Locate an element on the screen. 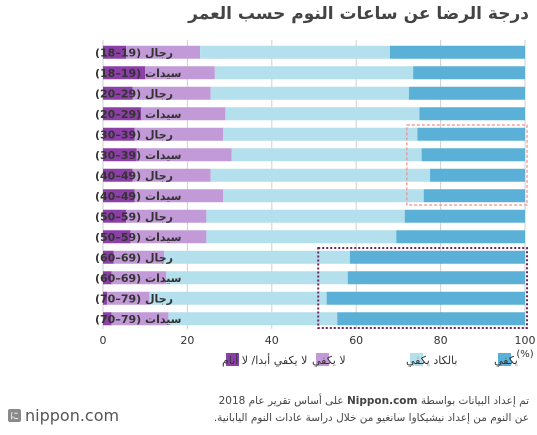  legend-label: لا يكفي is located at coordinates (329, 360).